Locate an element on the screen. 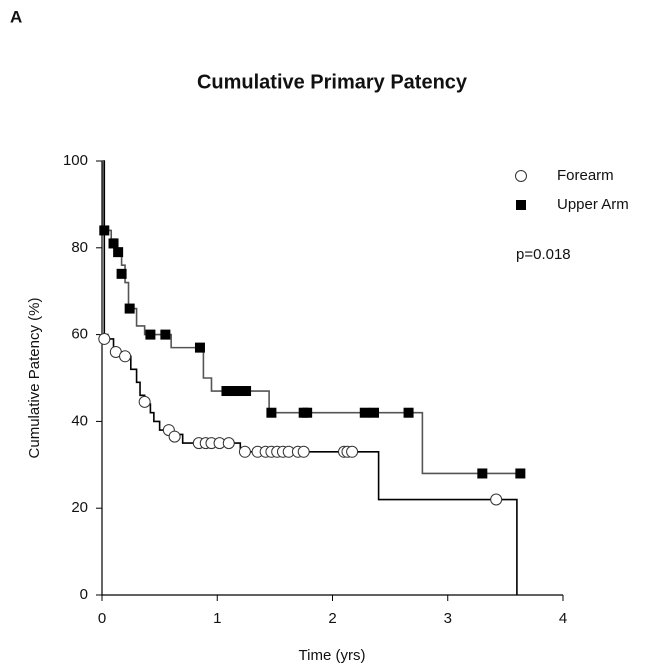 This screenshot has height=668, width=657. legend-label: Upper Arm is located at coordinates (593, 204).